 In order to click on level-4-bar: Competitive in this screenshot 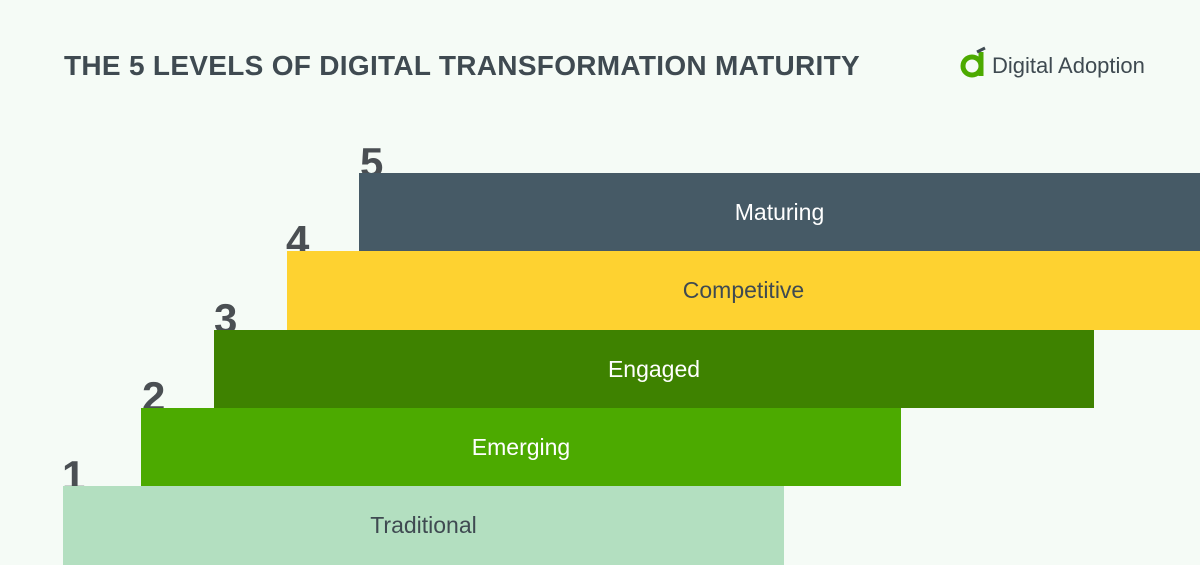, I will do `click(743, 290)`.